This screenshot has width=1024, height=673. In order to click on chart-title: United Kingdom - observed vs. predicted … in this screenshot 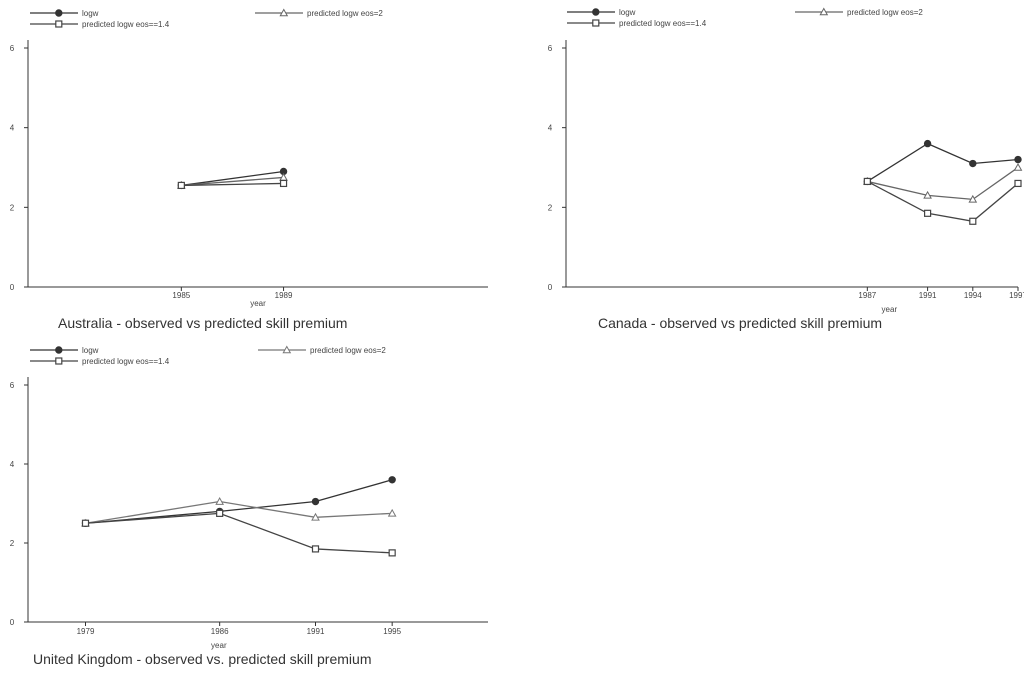, I will do `click(202, 659)`.